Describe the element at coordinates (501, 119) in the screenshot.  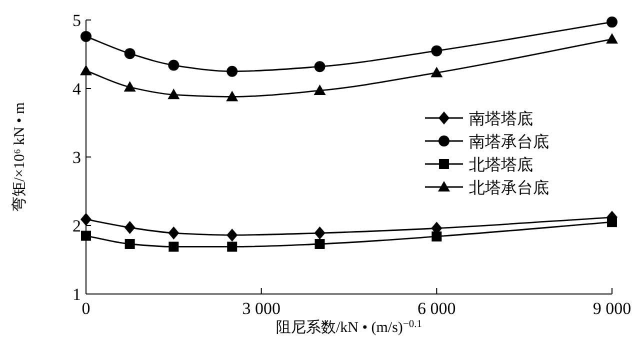
I see `legend-label: 南塔塔底` at that location.